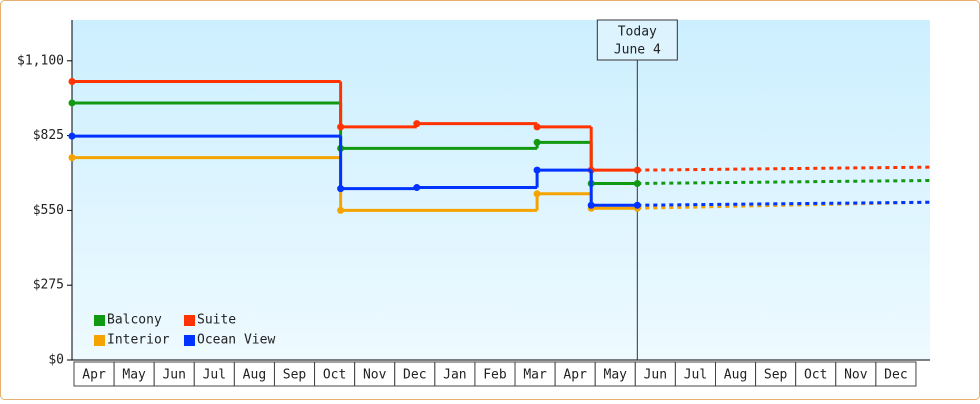 The width and height of the screenshot is (980, 404). What do you see at coordinates (56, 360) in the screenshot?
I see `y-tick-label: $0` at bounding box center [56, 360].